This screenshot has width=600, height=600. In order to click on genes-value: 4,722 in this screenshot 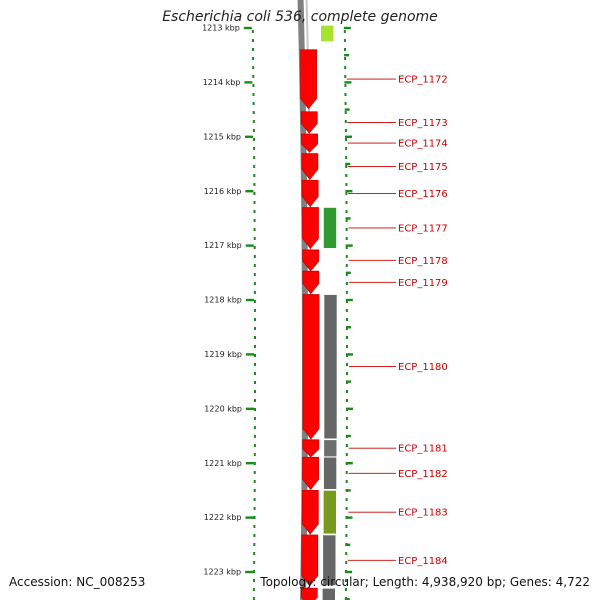, I will do `click(572, 582)`.